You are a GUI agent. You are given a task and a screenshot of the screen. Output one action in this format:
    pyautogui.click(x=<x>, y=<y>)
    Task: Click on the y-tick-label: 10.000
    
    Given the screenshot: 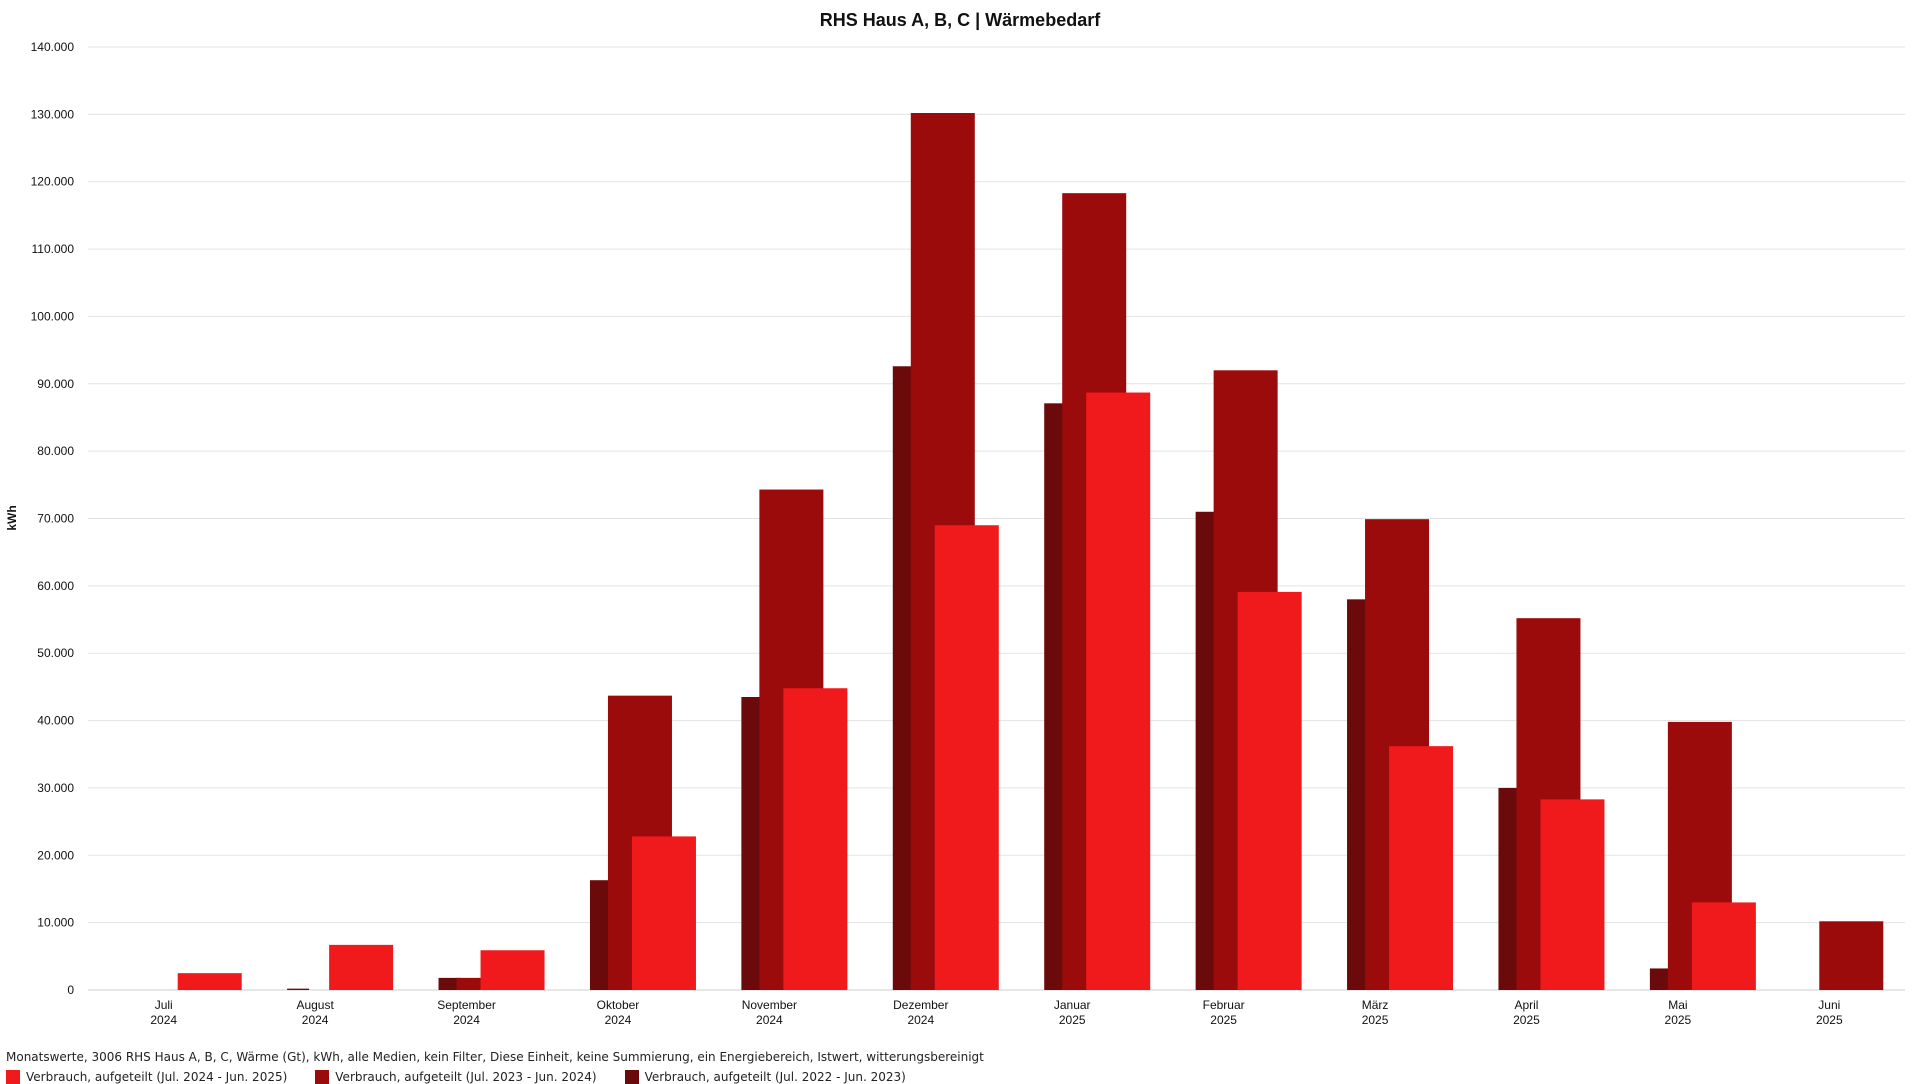 What is the action you would take?
    pyautogui.click(x=55, y=923)
    